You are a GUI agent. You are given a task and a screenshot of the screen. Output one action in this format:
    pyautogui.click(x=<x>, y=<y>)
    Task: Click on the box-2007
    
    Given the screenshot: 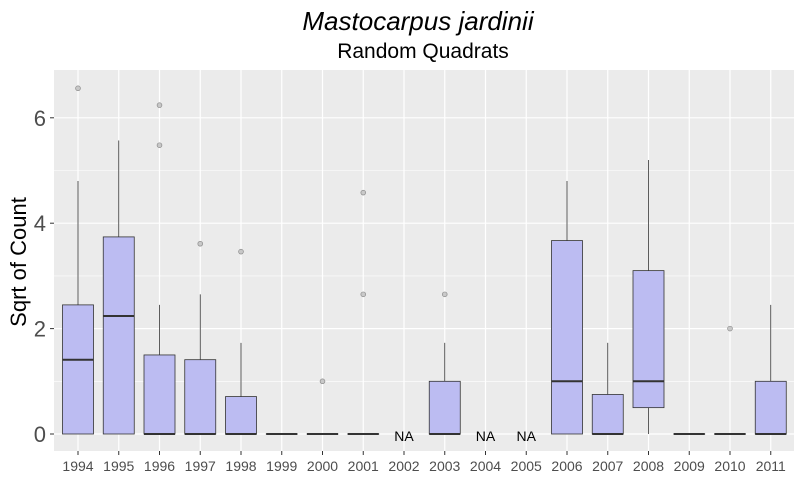 What is the action you would take?
    pyautogui.click(x=607, y=388)
    